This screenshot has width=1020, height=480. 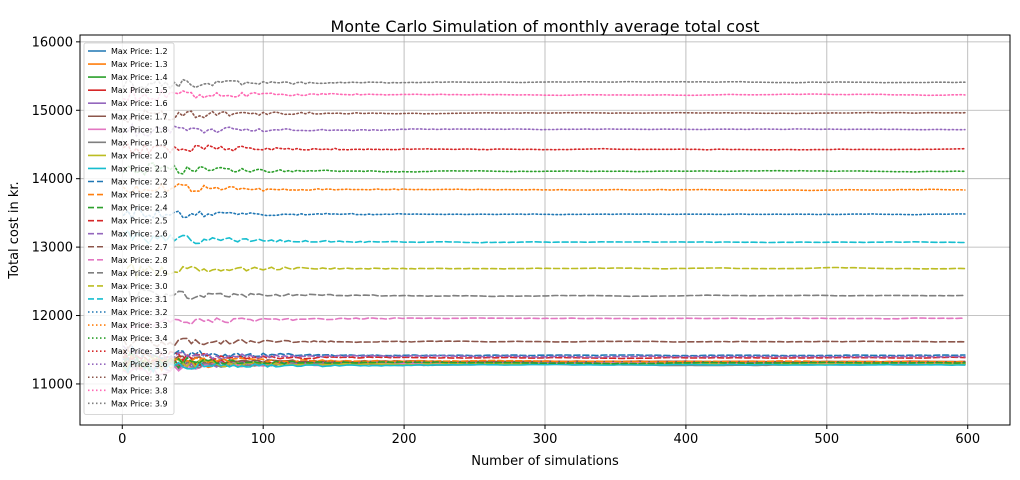 I want to click on legend-label: Max Price: 3.9, so click(x=139, y=403).